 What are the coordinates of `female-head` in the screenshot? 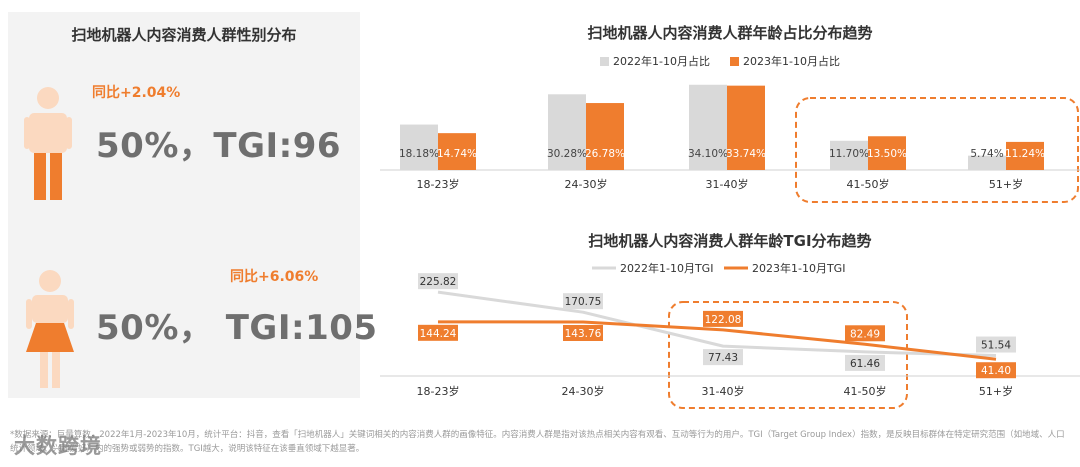 It's located at (50, 281).